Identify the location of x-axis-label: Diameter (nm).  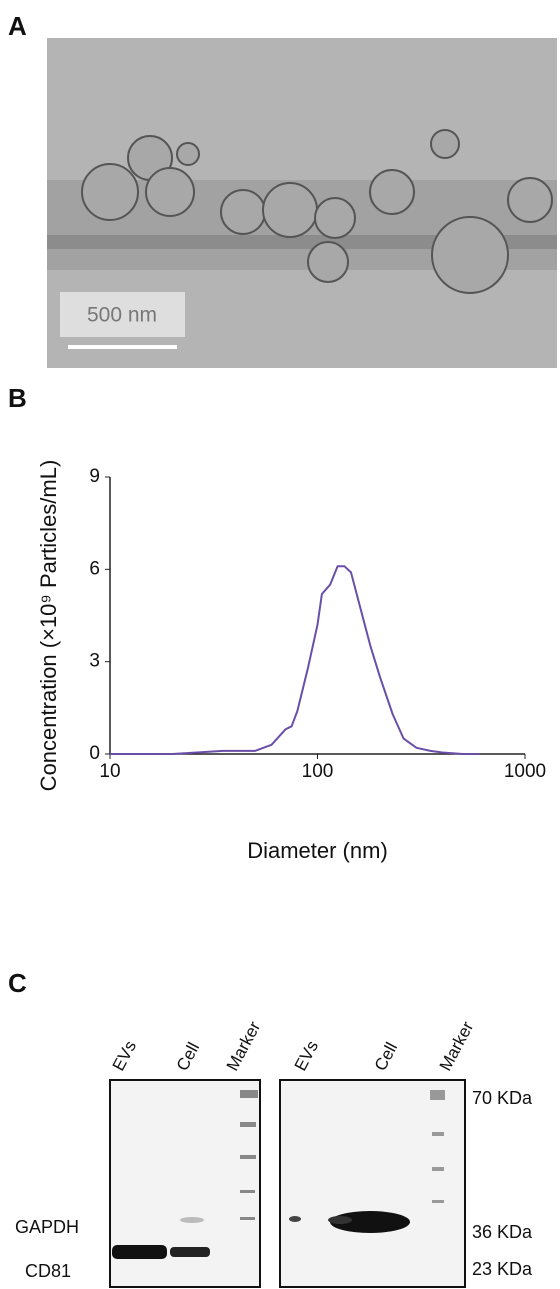
(317, 850).